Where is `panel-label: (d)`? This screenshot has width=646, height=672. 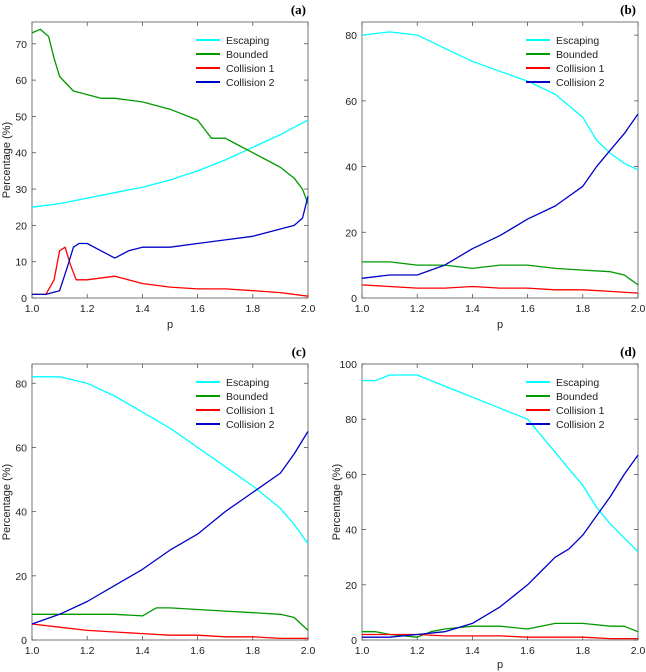
panel-label: (d) is located at coordinates (628, 351).